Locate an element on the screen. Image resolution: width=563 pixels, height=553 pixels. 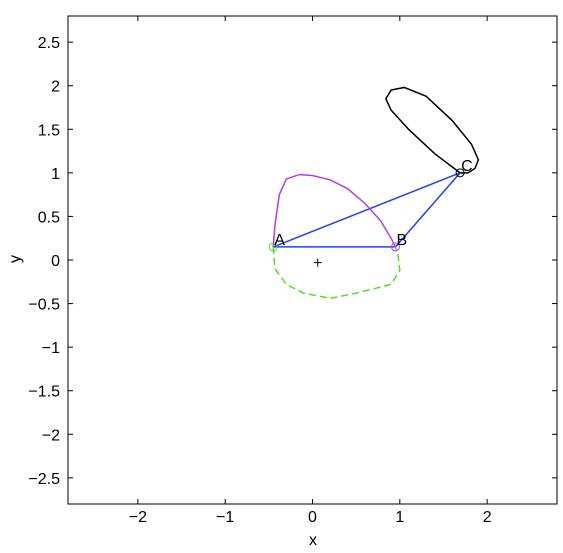
y-axis-label: y is located at coordinates (15, 259).